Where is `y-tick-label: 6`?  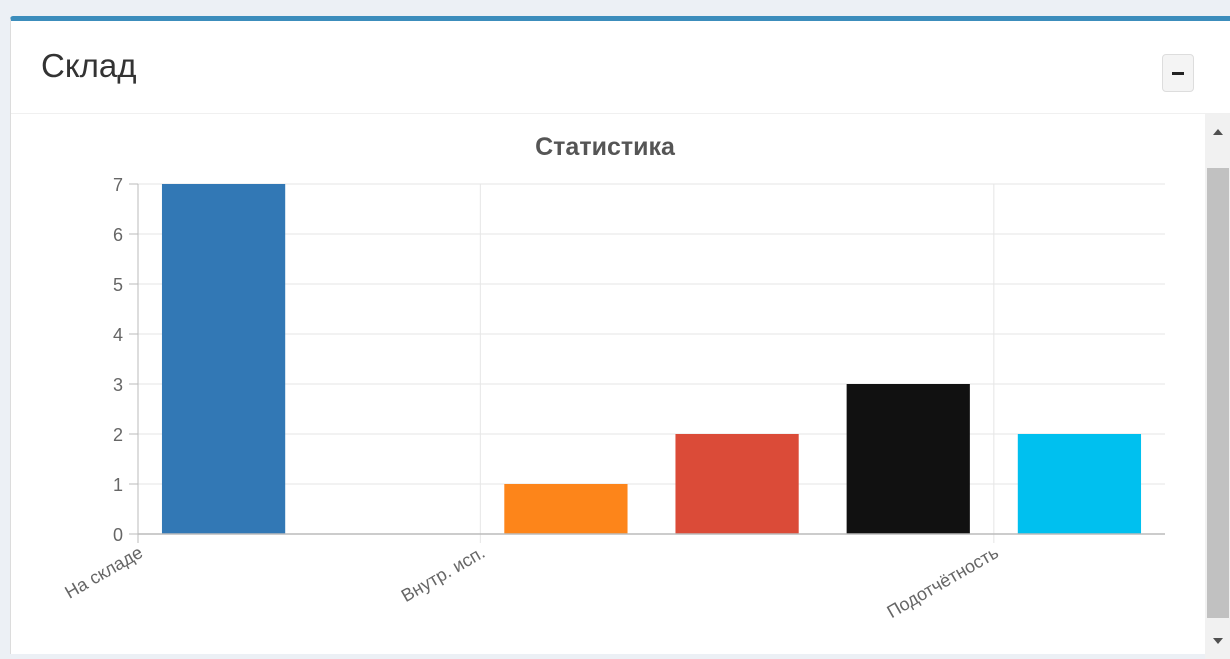 y-tick-label: 6 is located at coordinates (118, 235).